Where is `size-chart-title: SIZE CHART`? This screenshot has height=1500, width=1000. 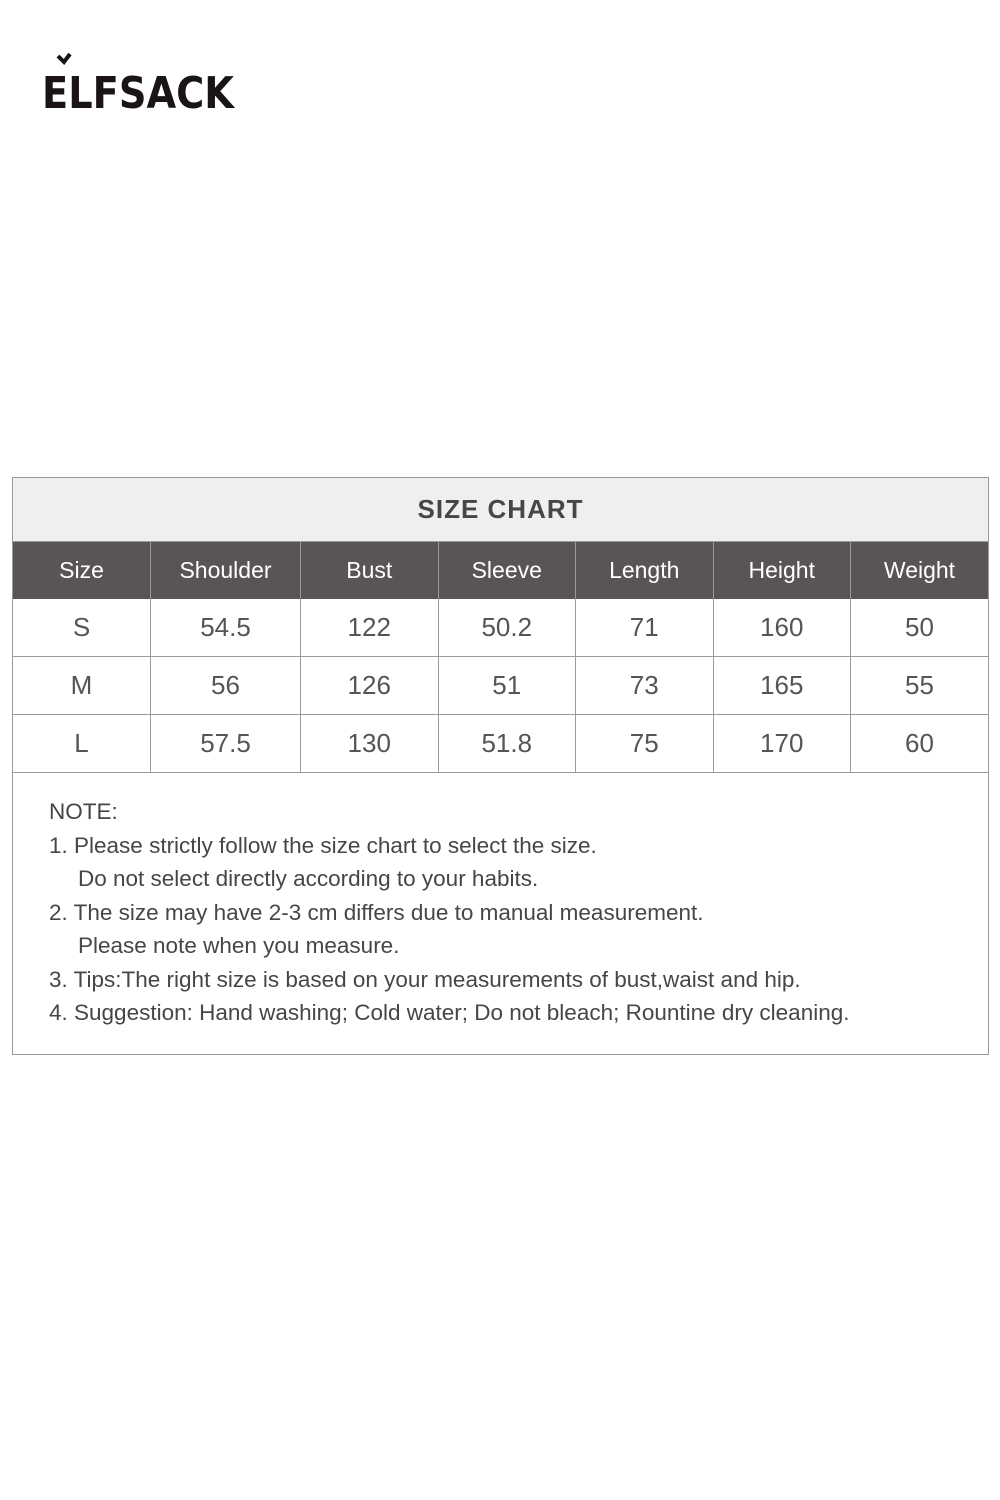
size-chart-title: SIZE CHART is located at coordinates (500, 510).